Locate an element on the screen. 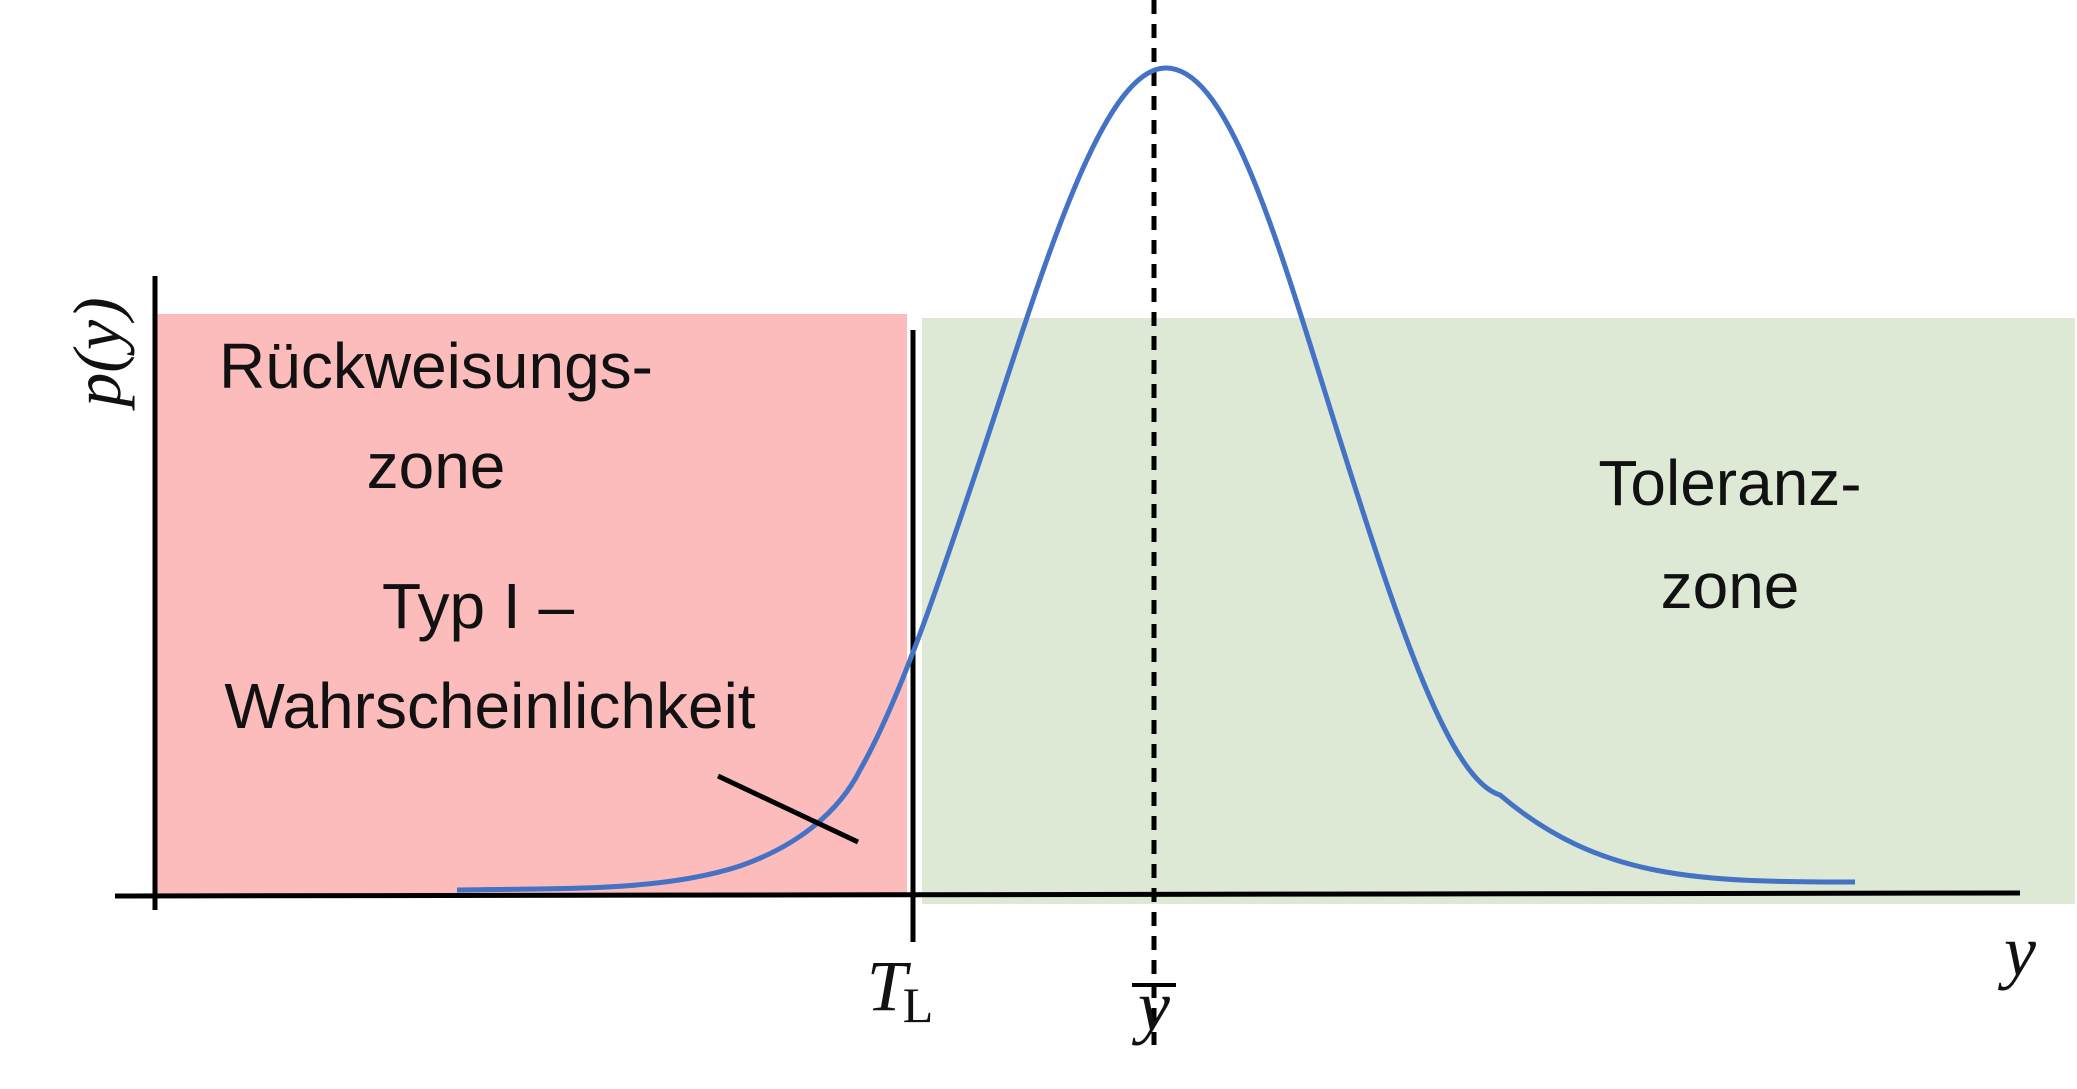 Image resolution: width=2077 pixels, height=1089 pixels. rejection-zone-label-line1: Rückweisungs- is located at coordinates (436, 366).